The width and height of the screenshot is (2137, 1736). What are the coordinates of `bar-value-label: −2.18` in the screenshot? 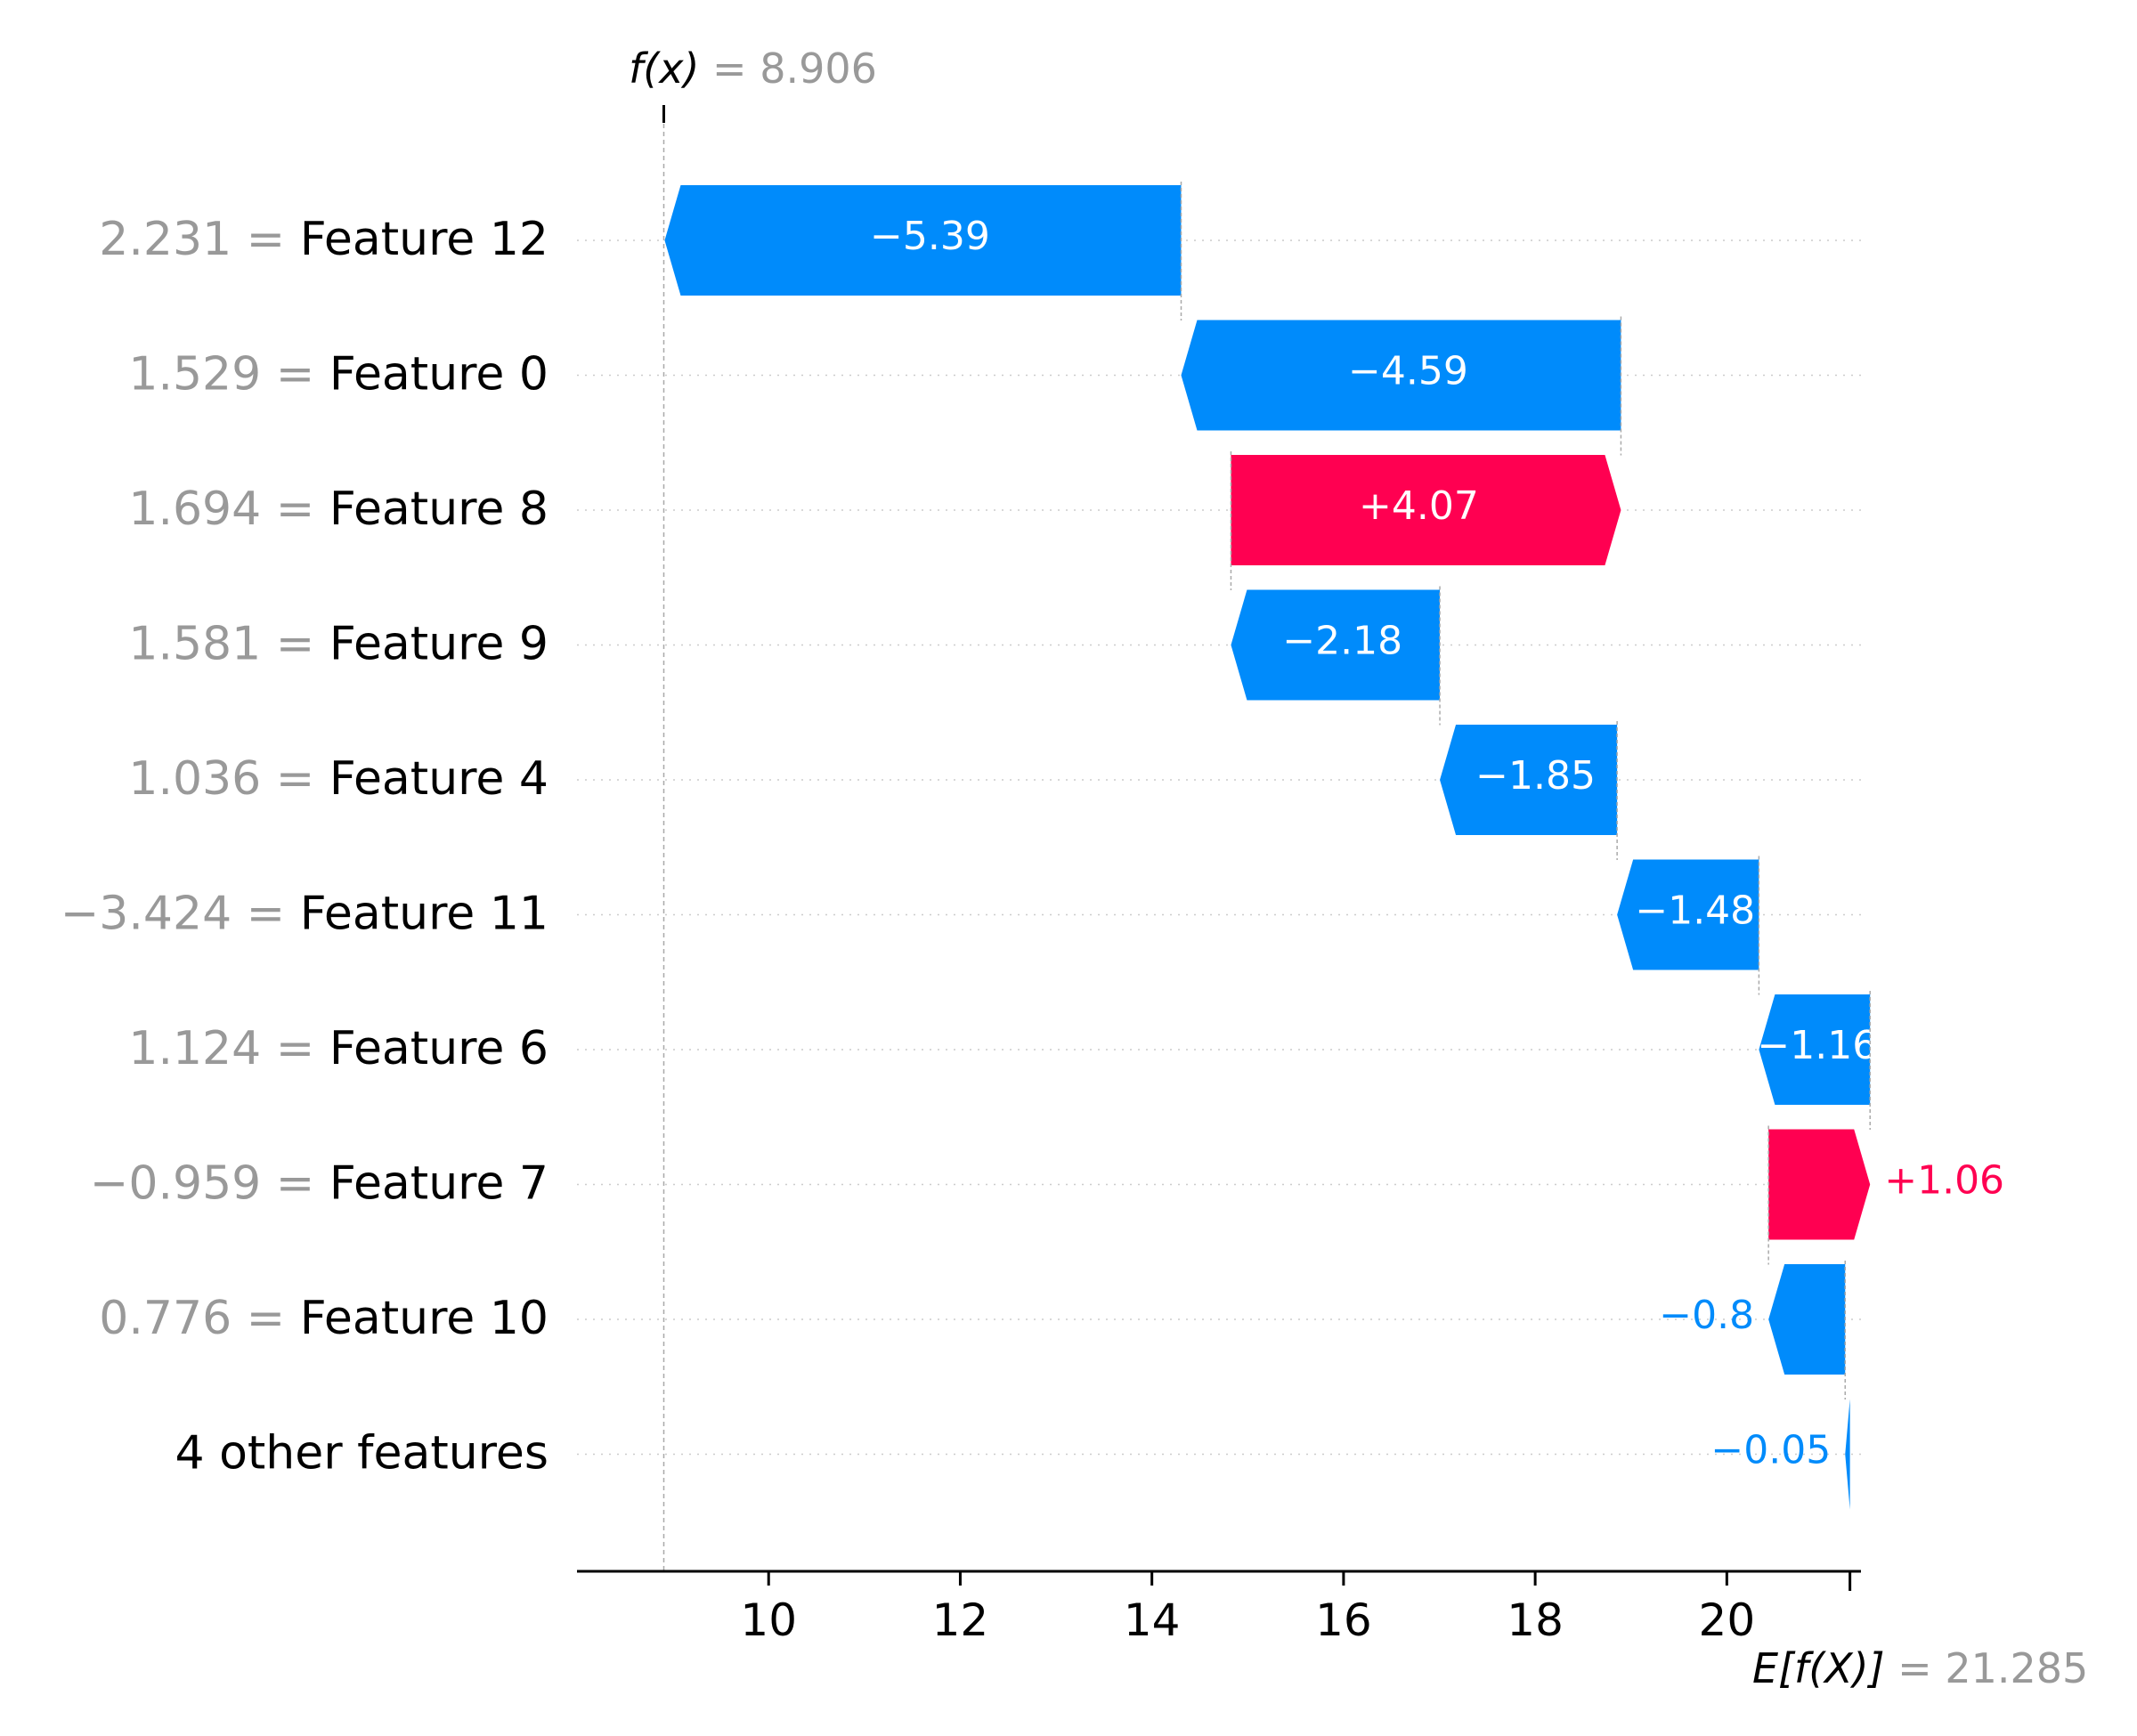 It's located at (1342, 641).